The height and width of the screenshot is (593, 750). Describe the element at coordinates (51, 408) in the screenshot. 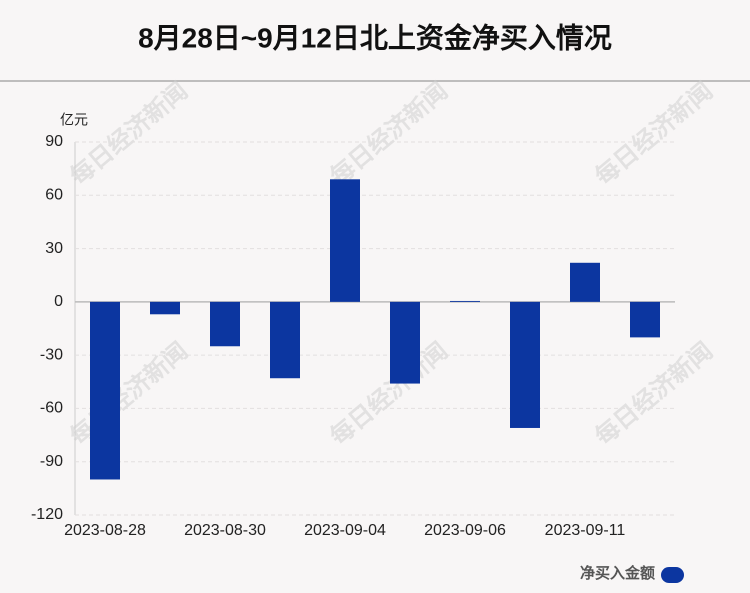

I see `y-tick-label: -60` at that location.